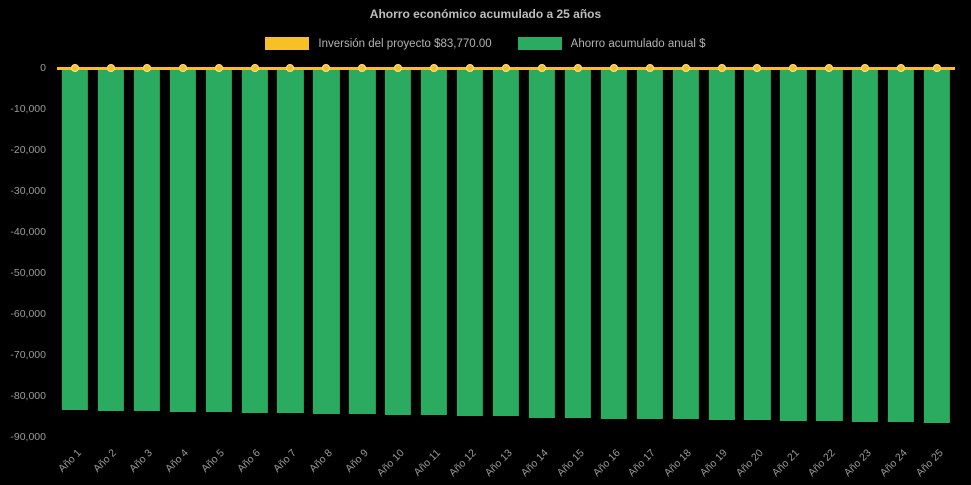 The height and width of the screenshot is (485, 971). Describe the element at coordinates (28, 273) in the screenshot. I see `y-tick-label: -50,000` at that location.